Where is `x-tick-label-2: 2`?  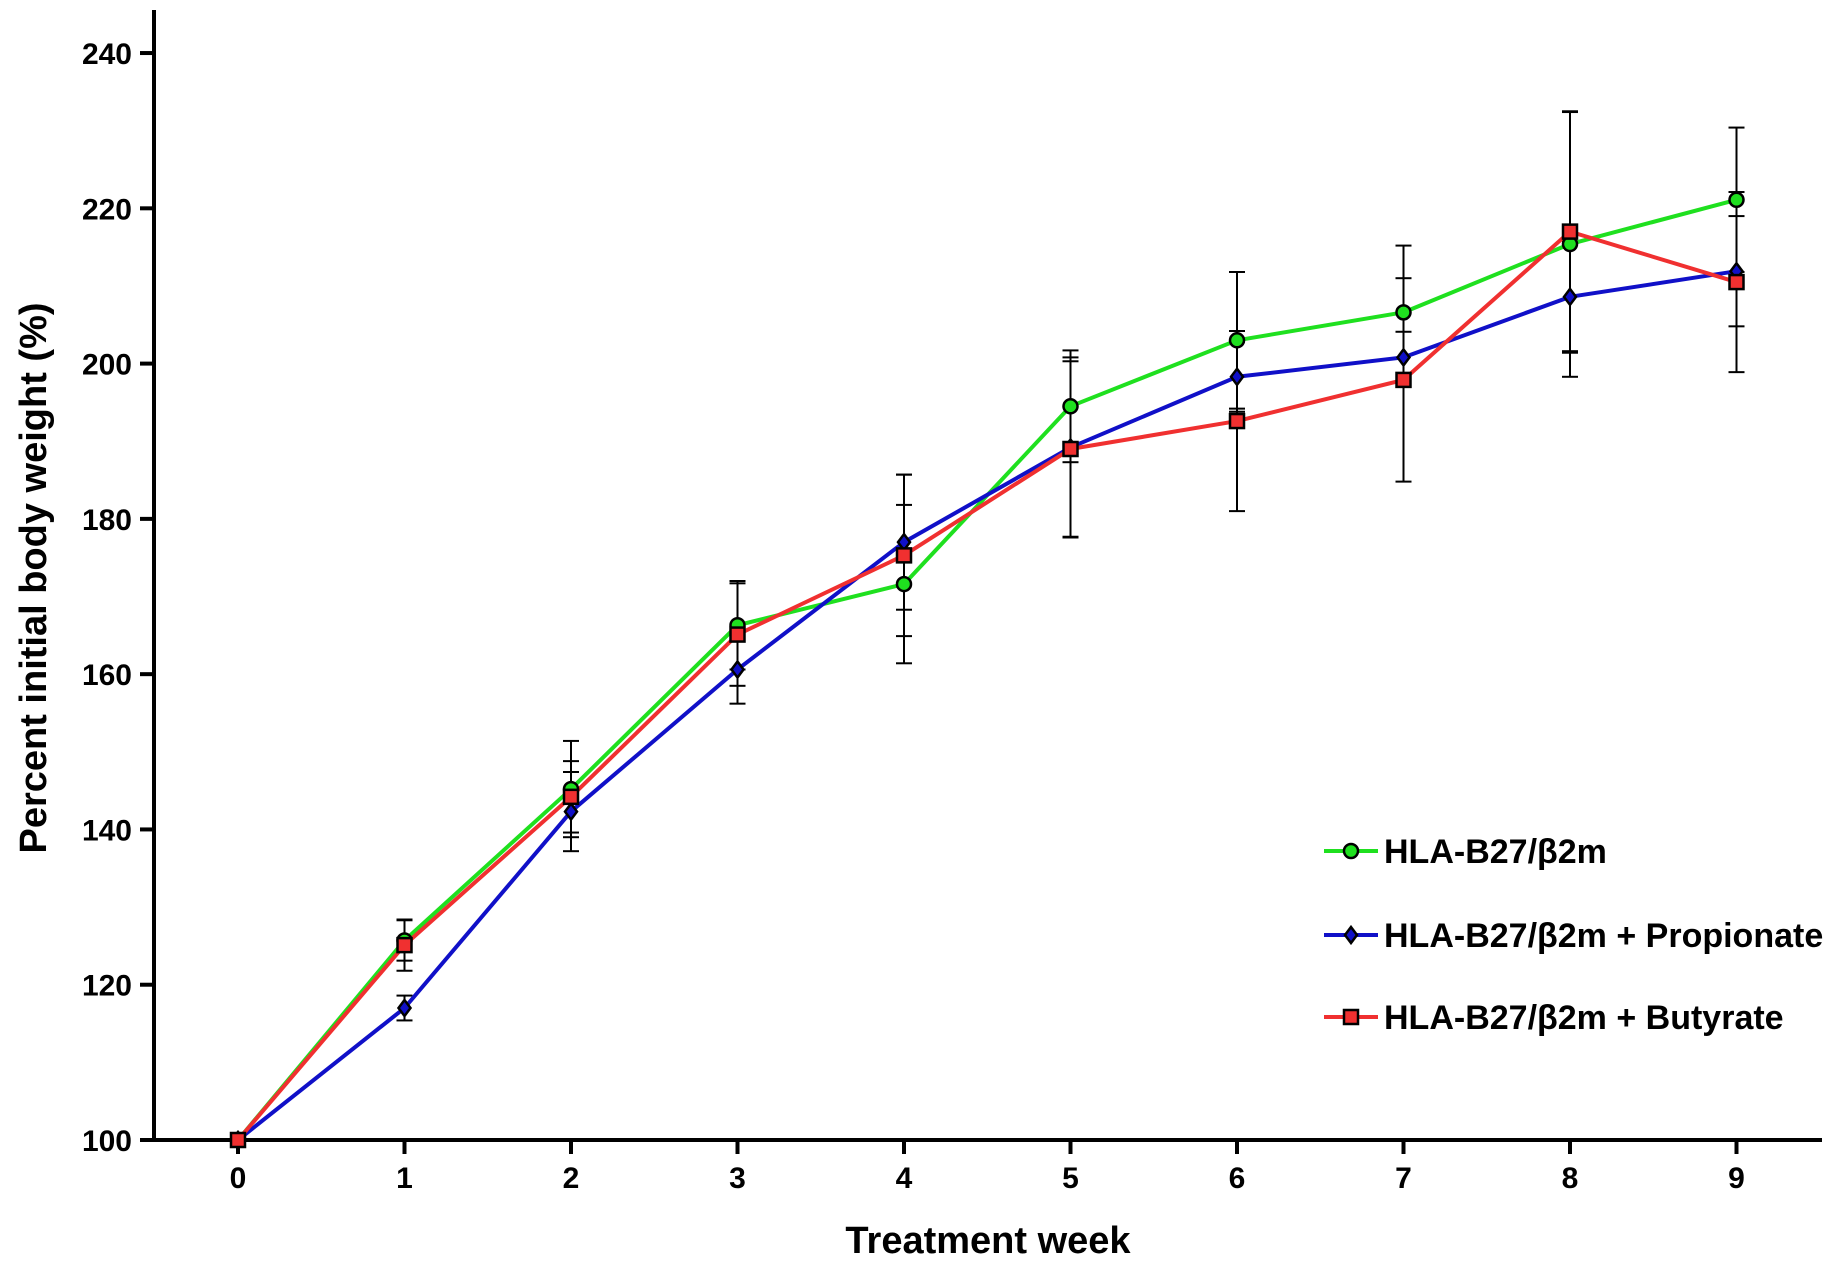
x-tick-label-2: 2 is located at coordinates (571, 1178).